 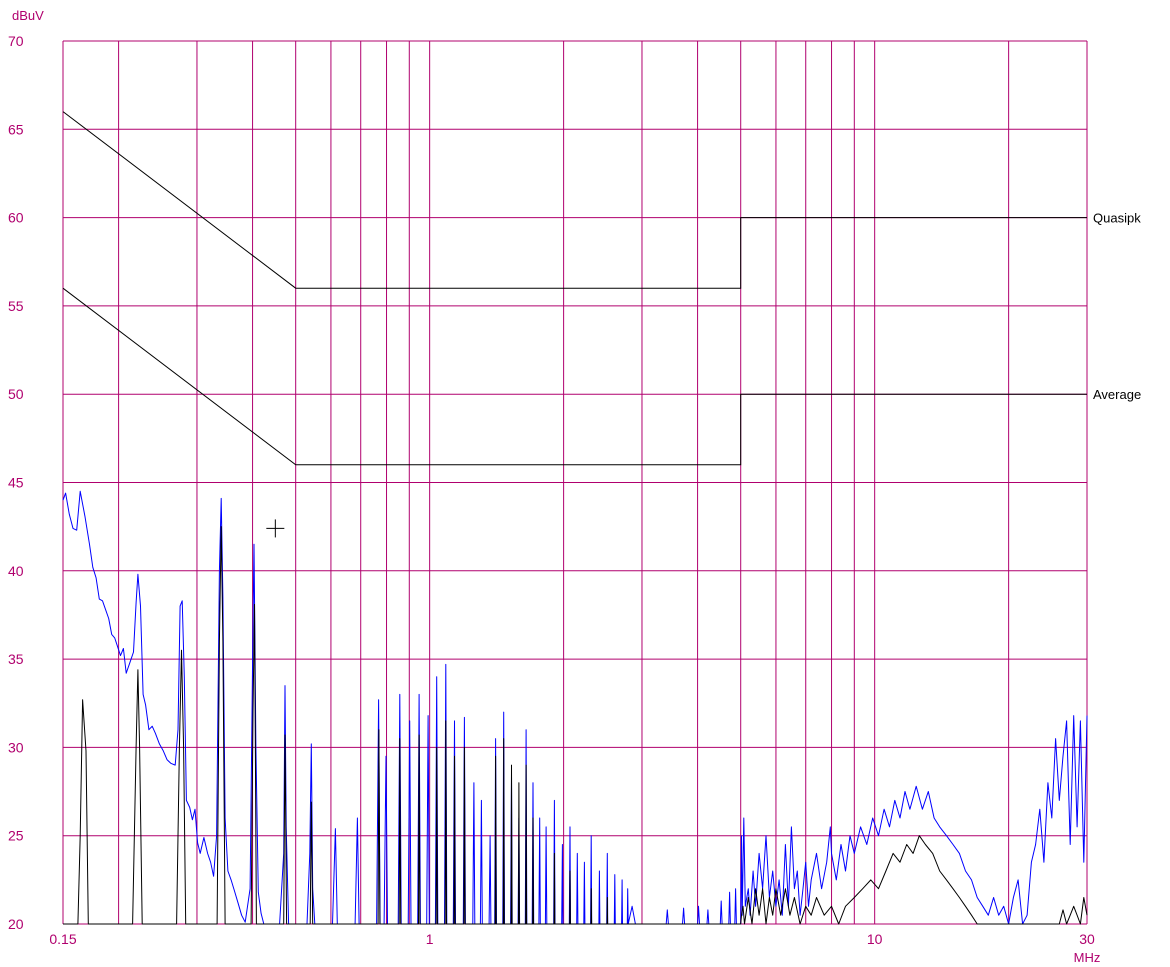 What do you see at coordinates (16, 218) in the screenshot?
I see `y-tick-label: 60` at bounding box center [16, 218].